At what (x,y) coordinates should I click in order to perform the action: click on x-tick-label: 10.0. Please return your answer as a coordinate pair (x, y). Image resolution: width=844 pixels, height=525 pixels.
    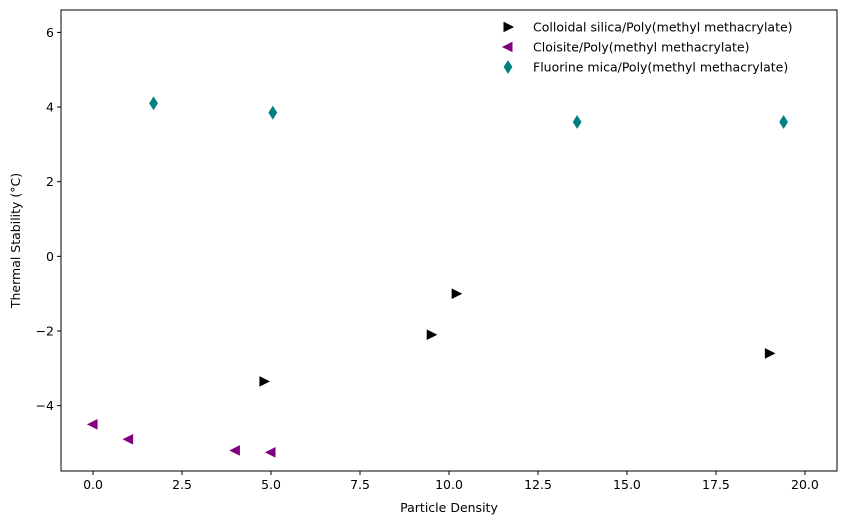
    Looking at the image, I should click on (449, 484).